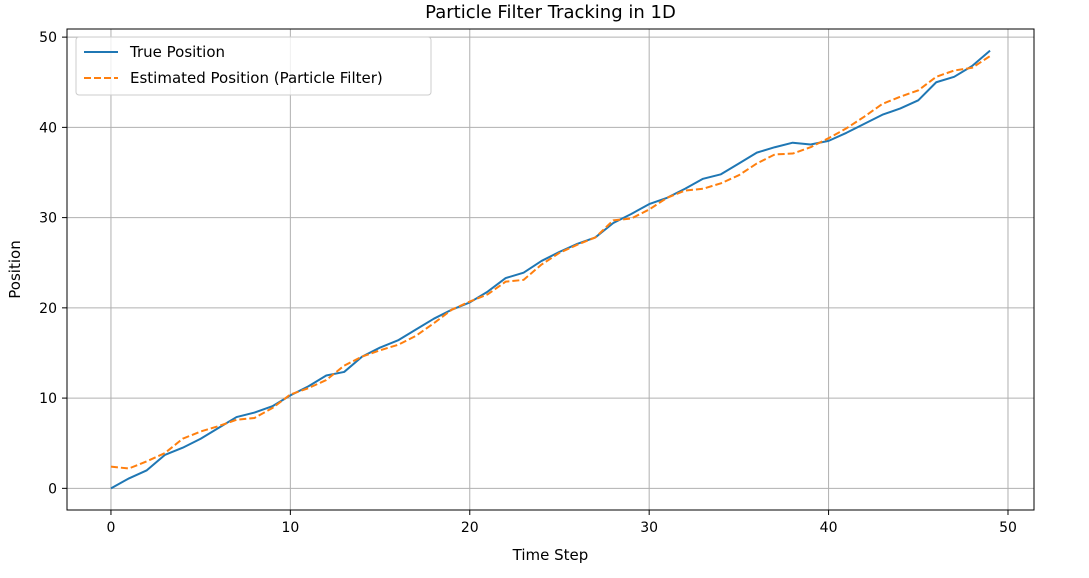 The width and height of the screenshot is (1089, 578). What do you see at coordinates (48, 219) in the screenshot?
I see `y-tick-label: 30` at bounding box center [48, 219].